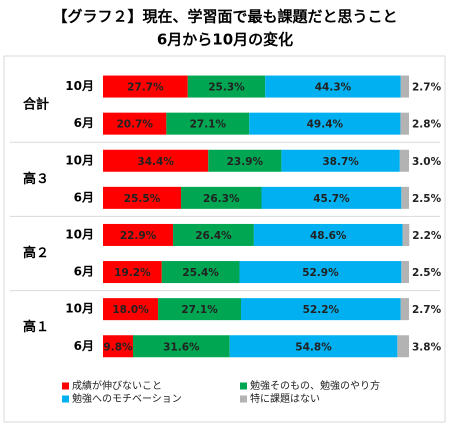 Image resolution: width=450 pixels, height=428 pixels. What do you see at coordinates (224, 17) in the screenshot?
I see `chart-title: 【グラフ２】現在、学習面で最も課題だと思うこと` at bounding box center [224, 17].